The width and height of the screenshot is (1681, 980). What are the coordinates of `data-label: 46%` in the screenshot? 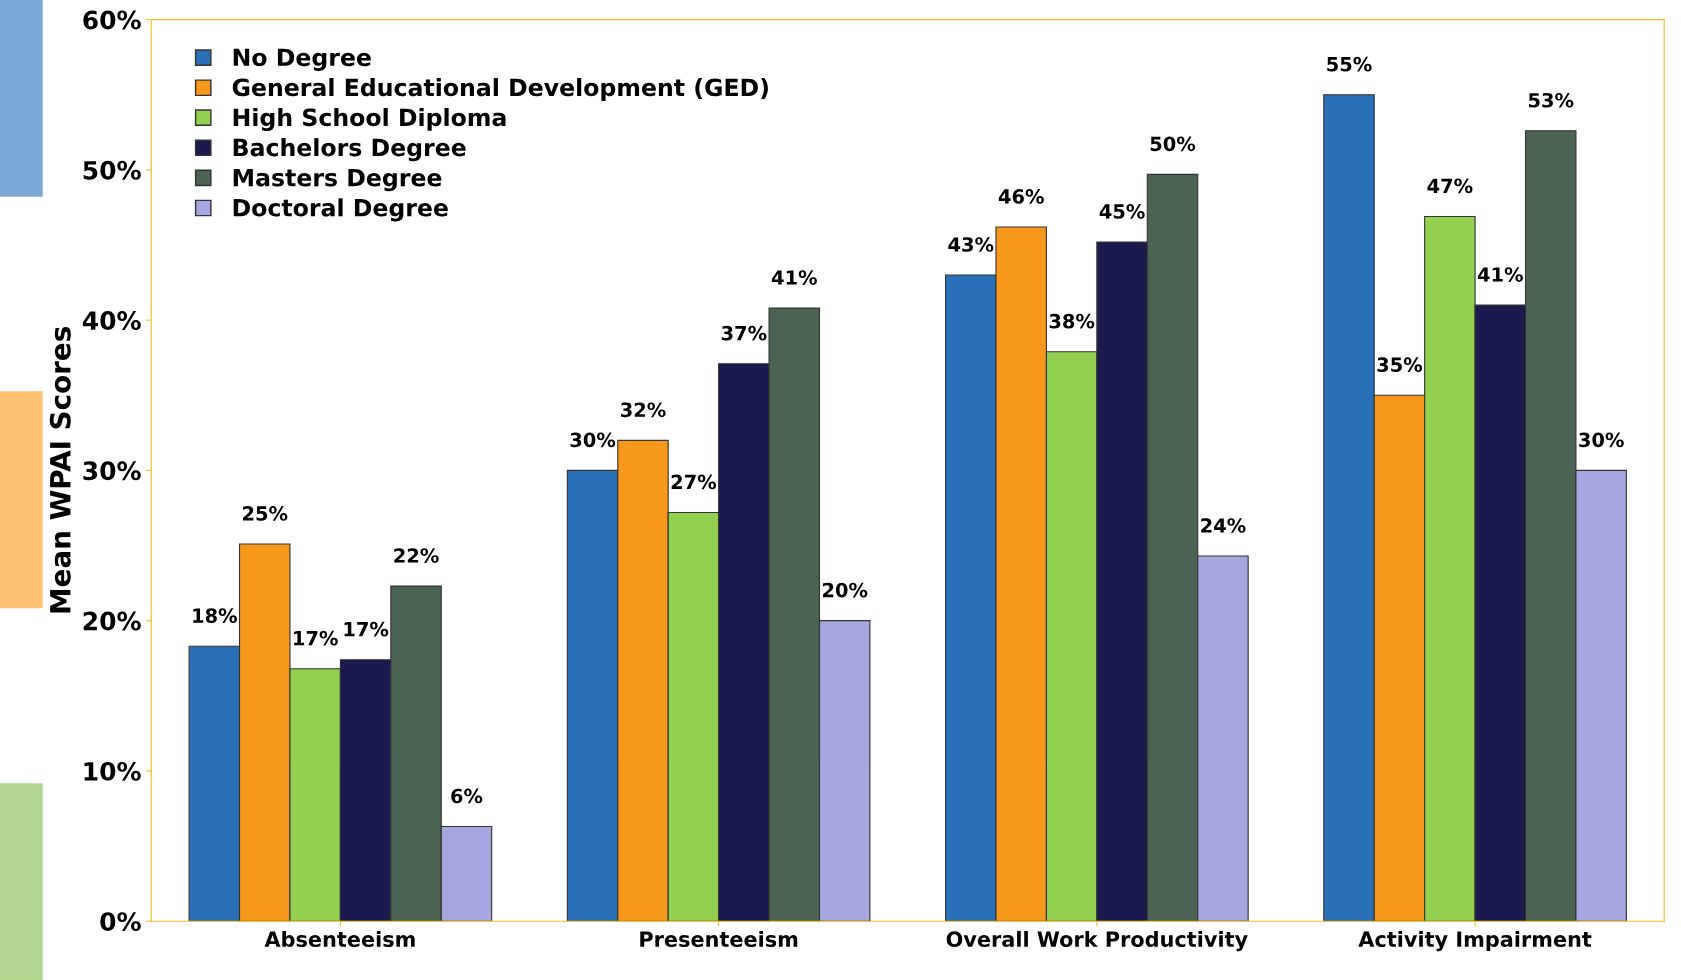 It's located at (1021, 196).